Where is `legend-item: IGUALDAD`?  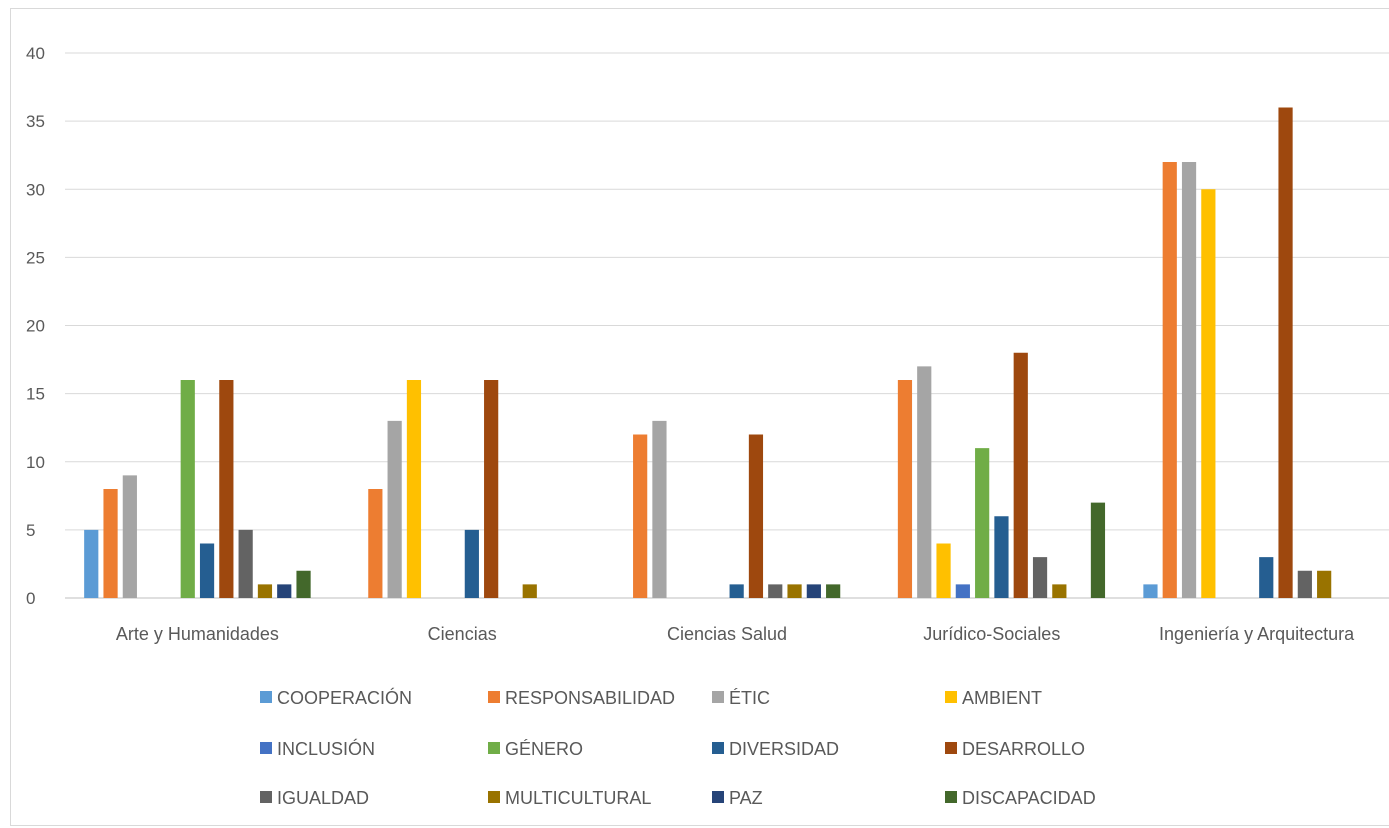 legend-item: IGUALDAD is located at coordinates (314, 798).